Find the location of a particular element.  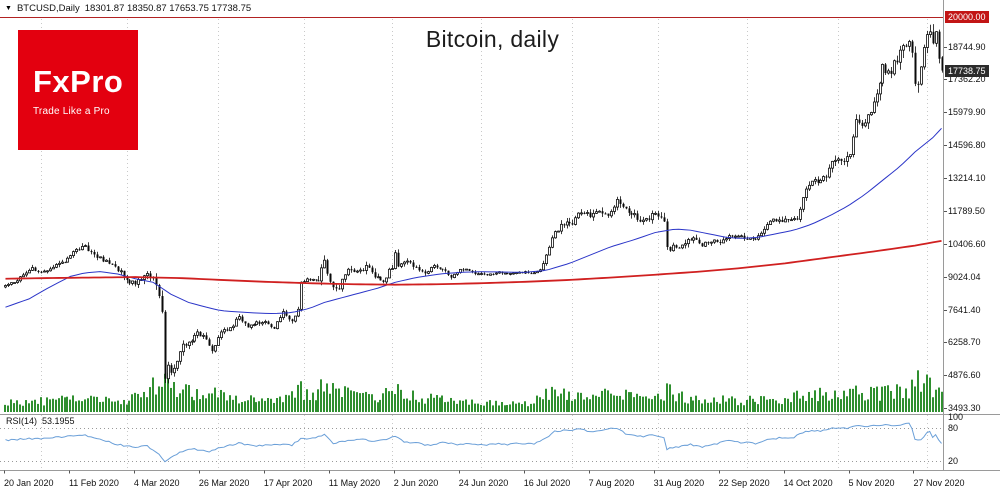

fxpro-logo-tagline: Trade Like a Pro is located at coordinates (71, 111).